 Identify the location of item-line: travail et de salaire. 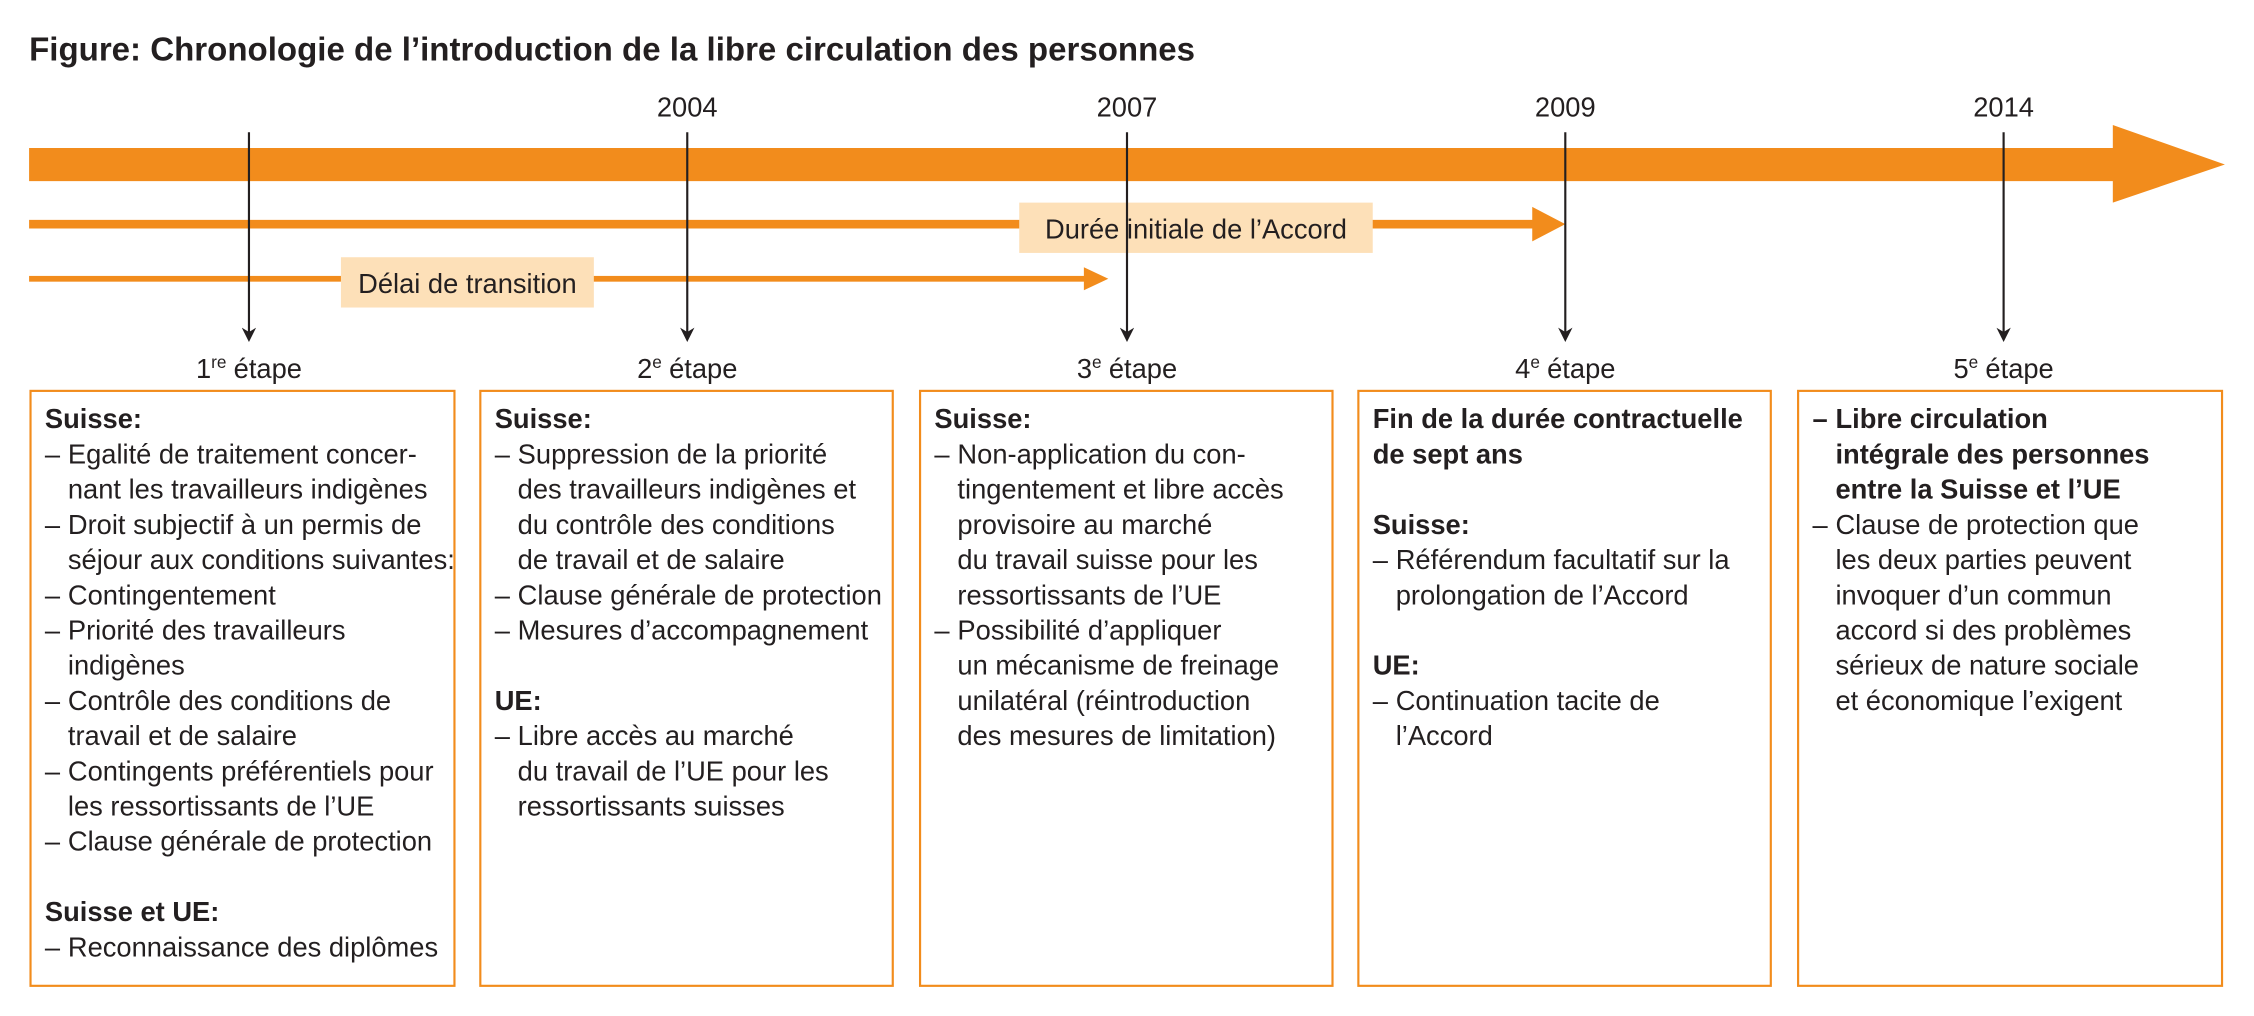
(182, 735).